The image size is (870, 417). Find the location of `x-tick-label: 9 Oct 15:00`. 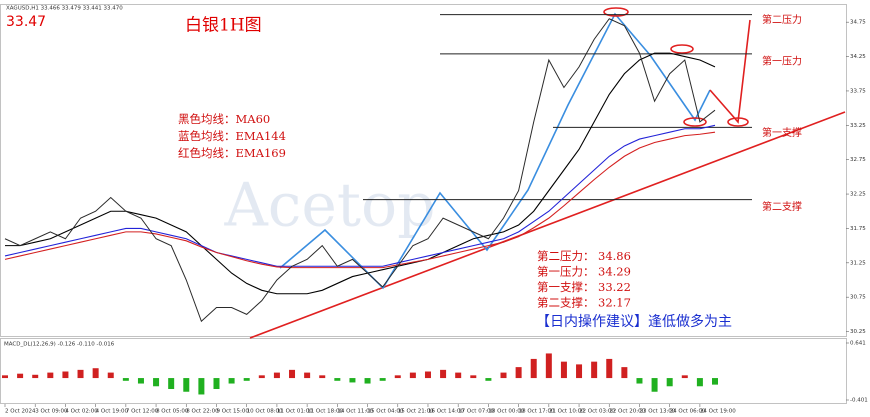

x-tick-label: 9 Oct 15:00 is located at coordinates (232, 412).